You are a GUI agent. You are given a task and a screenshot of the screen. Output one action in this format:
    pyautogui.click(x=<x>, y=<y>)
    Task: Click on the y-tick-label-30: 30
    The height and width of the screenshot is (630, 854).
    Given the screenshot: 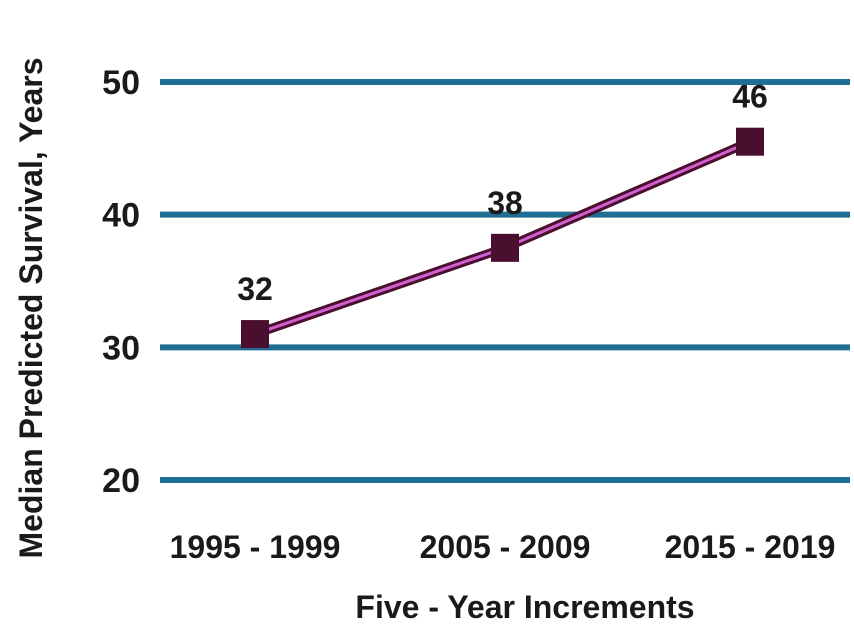 What is the action you would take?
    pyautogui.click(x=121, y=348)
    